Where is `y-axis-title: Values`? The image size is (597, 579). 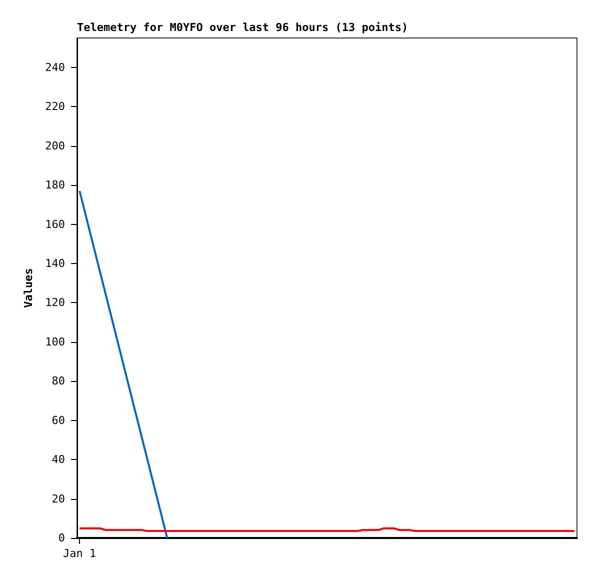
y-axis-title: Values is located at coordinates (29, 288).